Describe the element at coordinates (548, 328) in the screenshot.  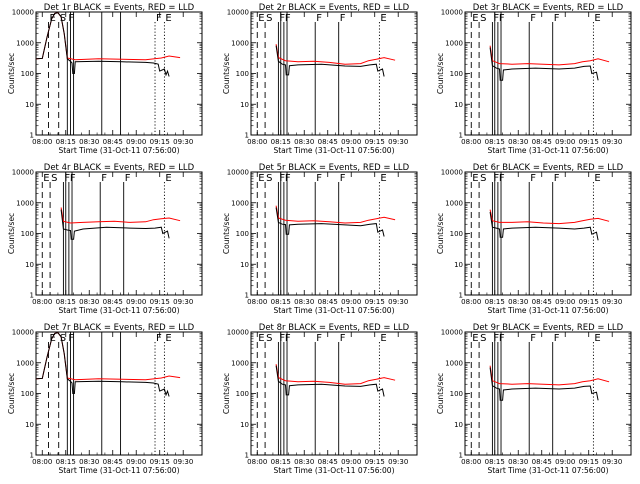
I see `chart-title: Det 9r BLACK = Events, RED = LLD` at that location.